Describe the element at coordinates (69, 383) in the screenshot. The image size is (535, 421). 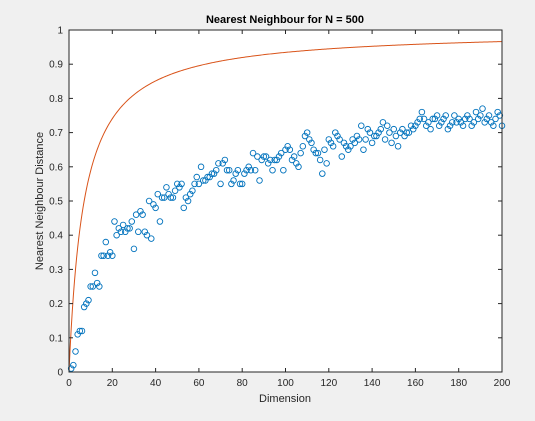
I see `x-tick-label: 0` at that location.